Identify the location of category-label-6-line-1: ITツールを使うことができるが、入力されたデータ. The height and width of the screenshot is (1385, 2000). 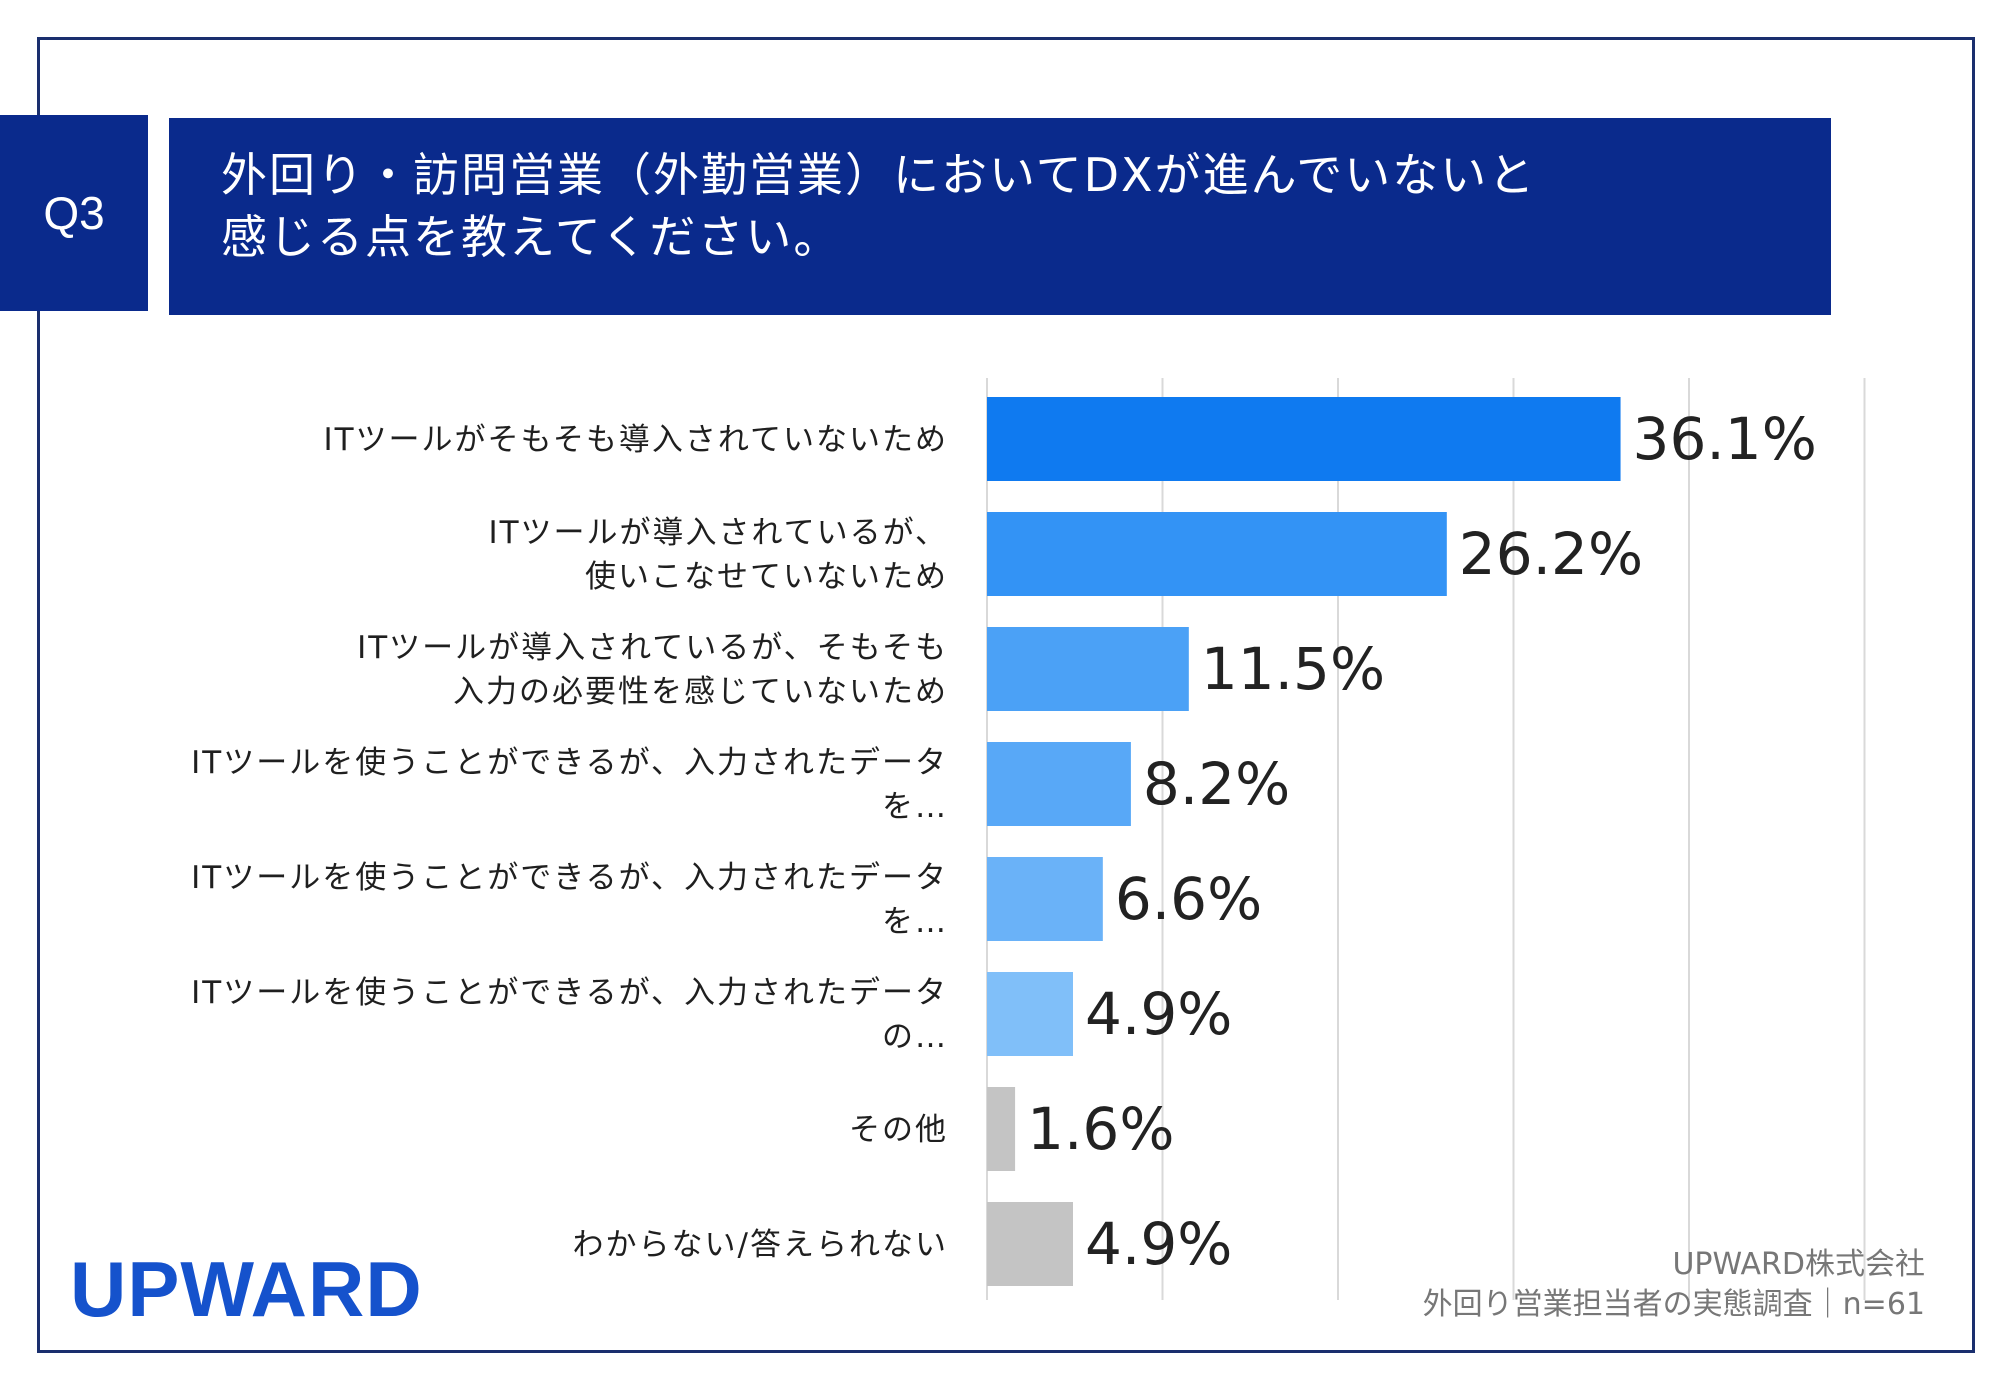
(569, 993).